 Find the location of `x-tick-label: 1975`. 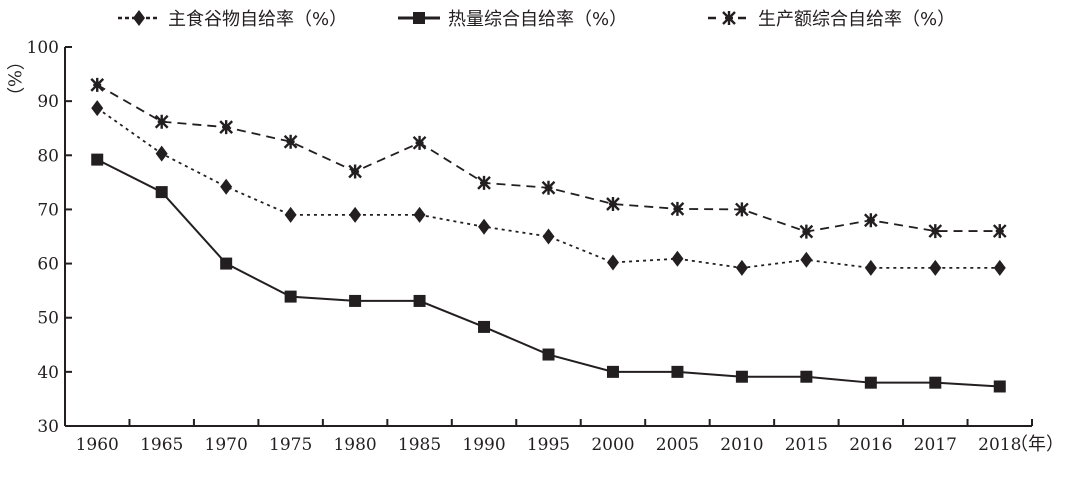

x-tick-label: 1975 is located at coordinates (290, 445).